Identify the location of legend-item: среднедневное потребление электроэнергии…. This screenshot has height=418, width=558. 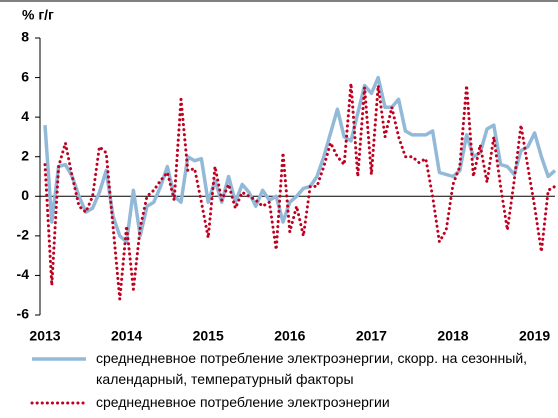
(292, 369).